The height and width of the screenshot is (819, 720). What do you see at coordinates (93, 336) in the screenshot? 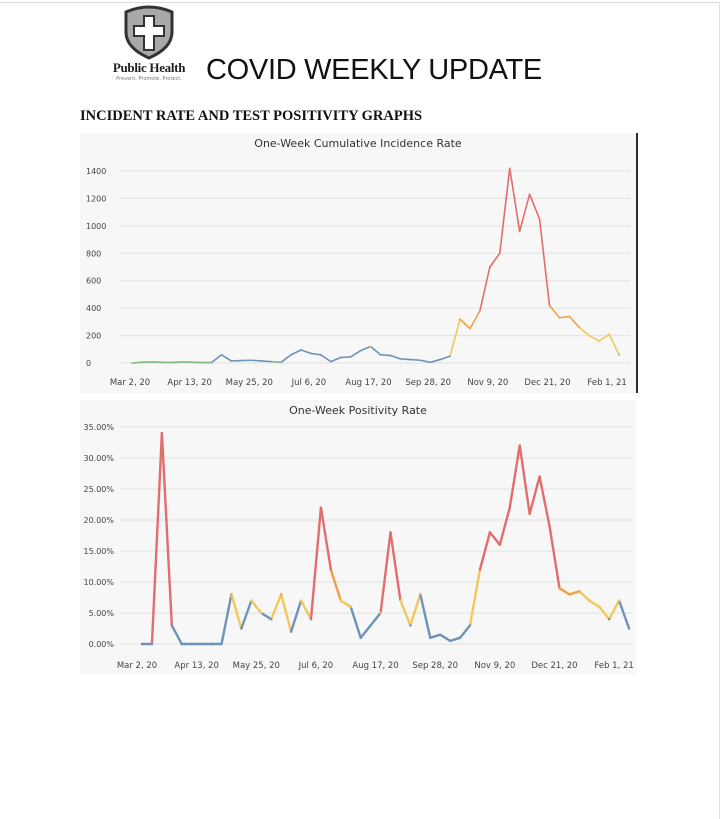
I see `y-tick-label: 200` at bounding box center [93, 336].